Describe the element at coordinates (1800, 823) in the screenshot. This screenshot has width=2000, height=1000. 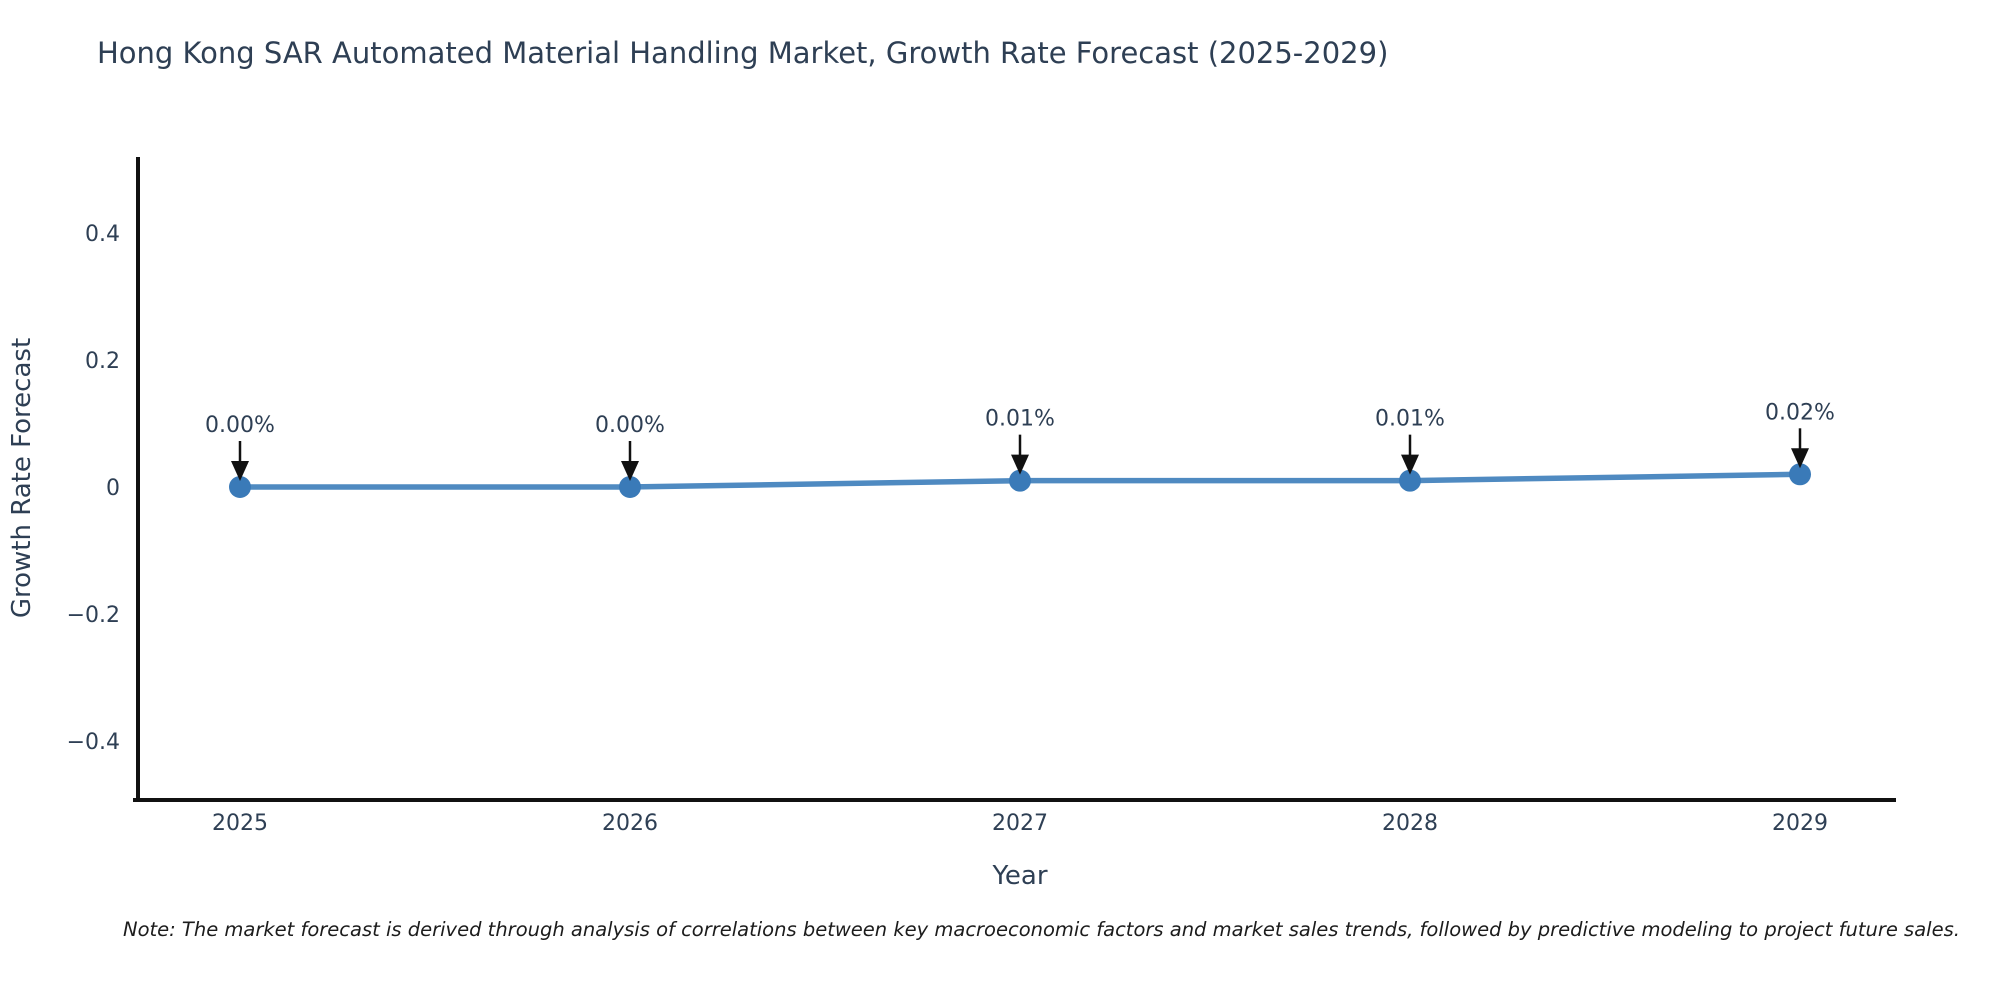
I see `x-tick-label: 2029` at that location.